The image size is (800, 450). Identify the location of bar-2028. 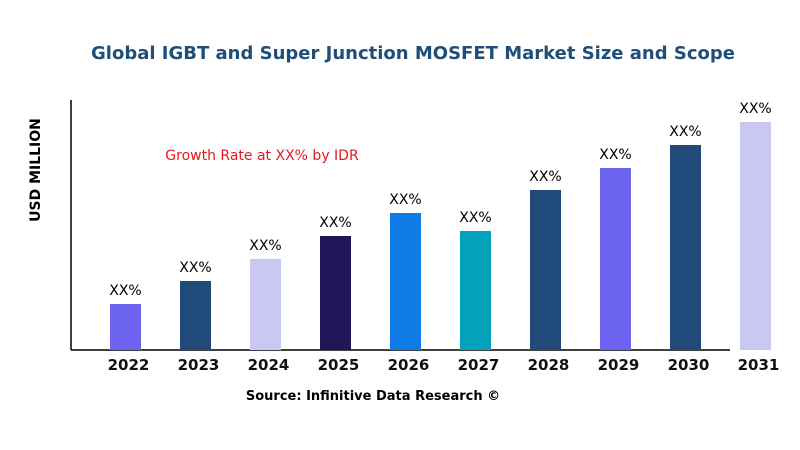
(545, 270).